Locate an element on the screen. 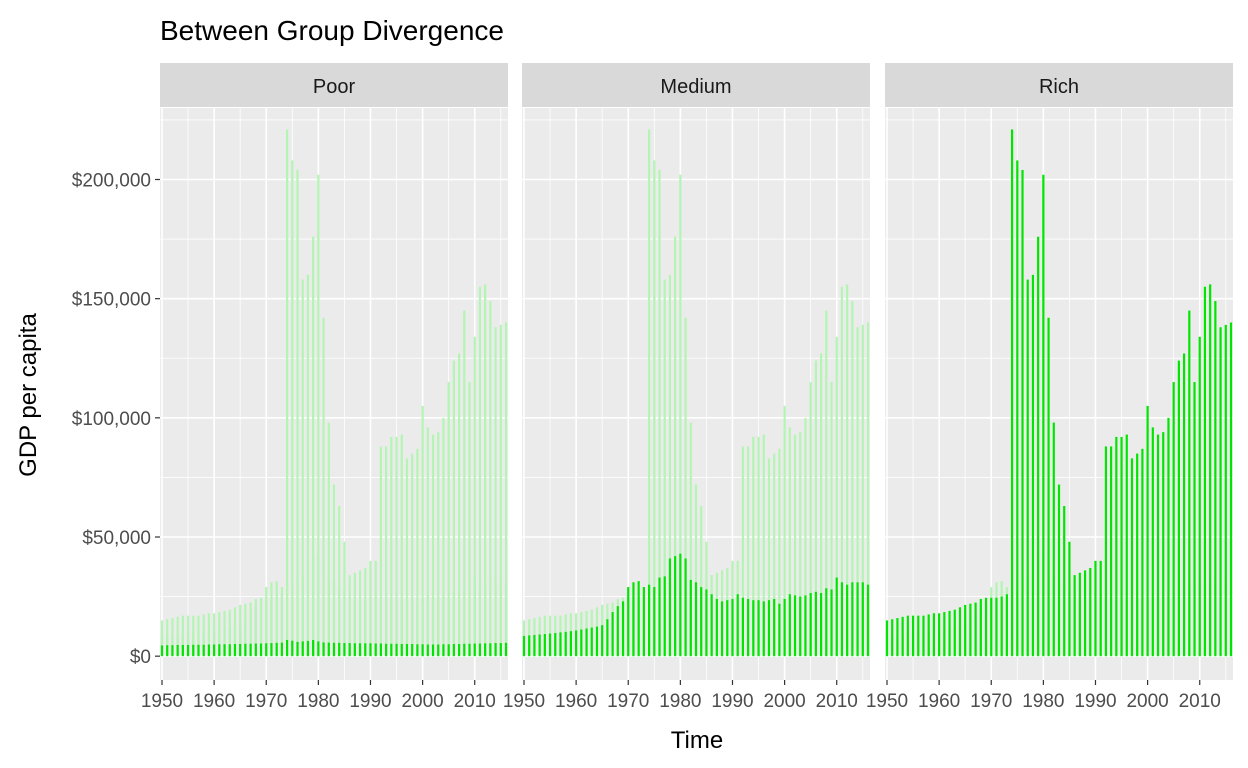 This screenshot has width=1248, height=768. x-tick-label: 1990 is located at coordinates (732, 701).